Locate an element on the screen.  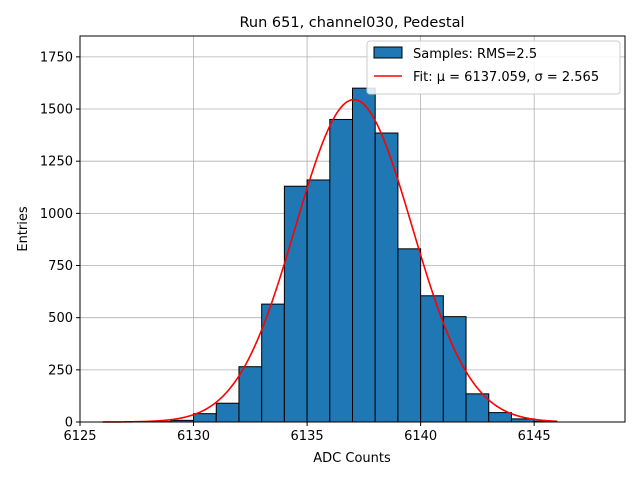
y-tick-label: 750 is located at coordinates (60, 266).